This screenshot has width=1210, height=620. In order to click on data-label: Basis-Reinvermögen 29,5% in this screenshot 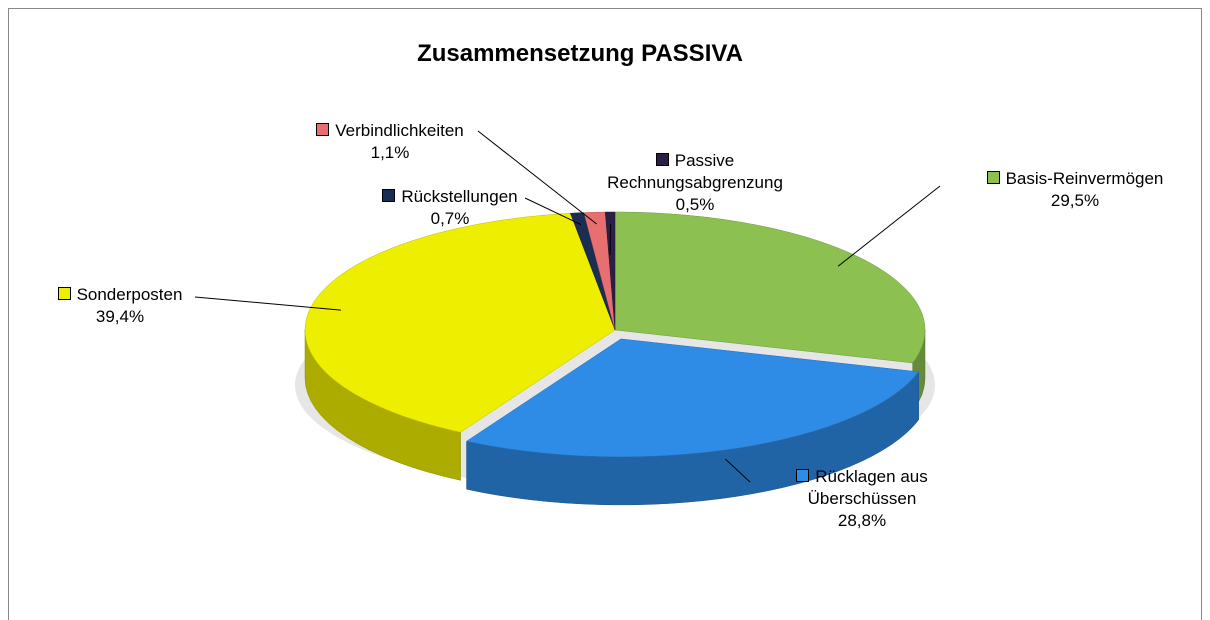, I will do `click(1075, 190)`.